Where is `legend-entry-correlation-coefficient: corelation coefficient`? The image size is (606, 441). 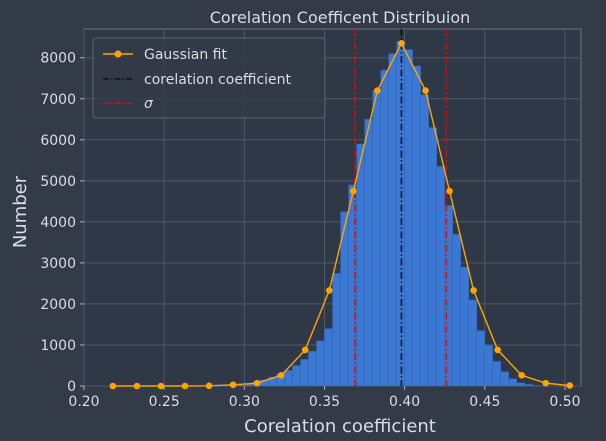
legend-entry-correlation-coefficient: corelation coefficient is located at coordinates (197, 80).